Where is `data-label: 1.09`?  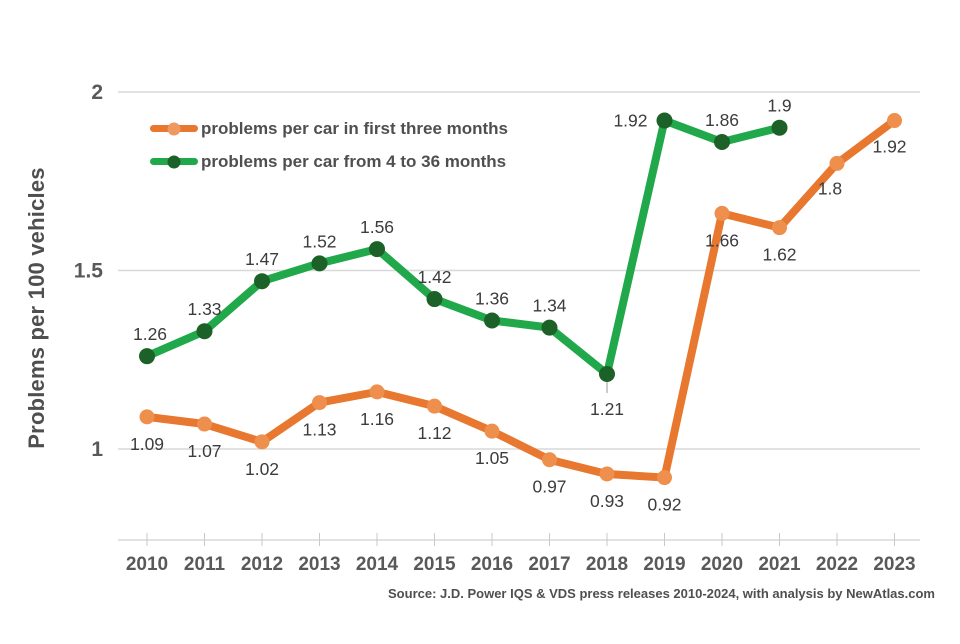 data-label: 1.09 is located at coordinates (147, 444).